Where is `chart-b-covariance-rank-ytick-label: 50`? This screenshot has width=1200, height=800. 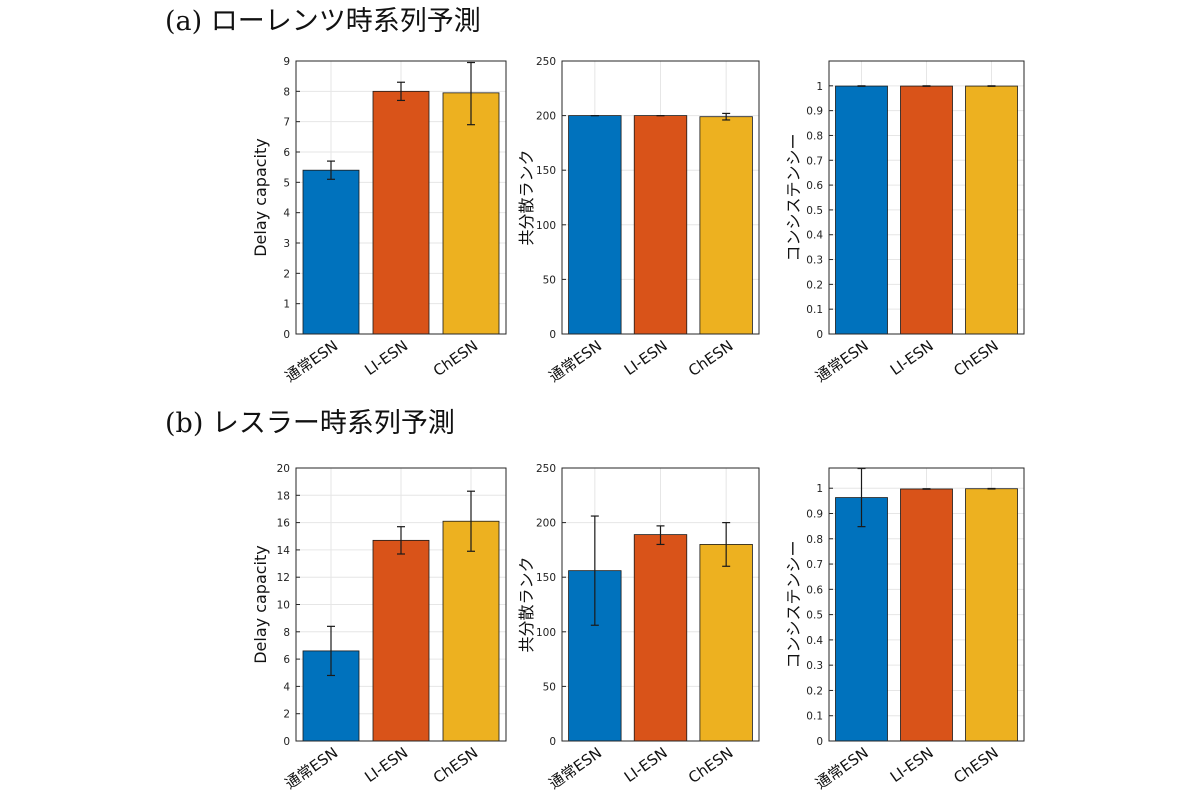
chart-b-covariance-rank-ytick-label: 50 is located at coordinates (549, 687).